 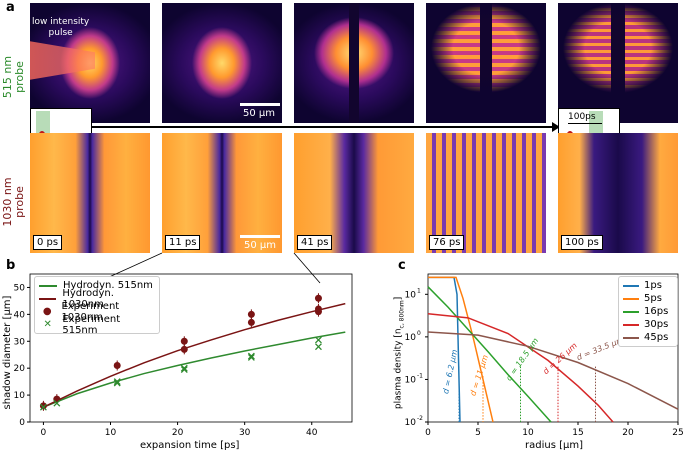 I want to click on panel-b-ylabel: shadow diameter [µm], so click(x=7, y=352).